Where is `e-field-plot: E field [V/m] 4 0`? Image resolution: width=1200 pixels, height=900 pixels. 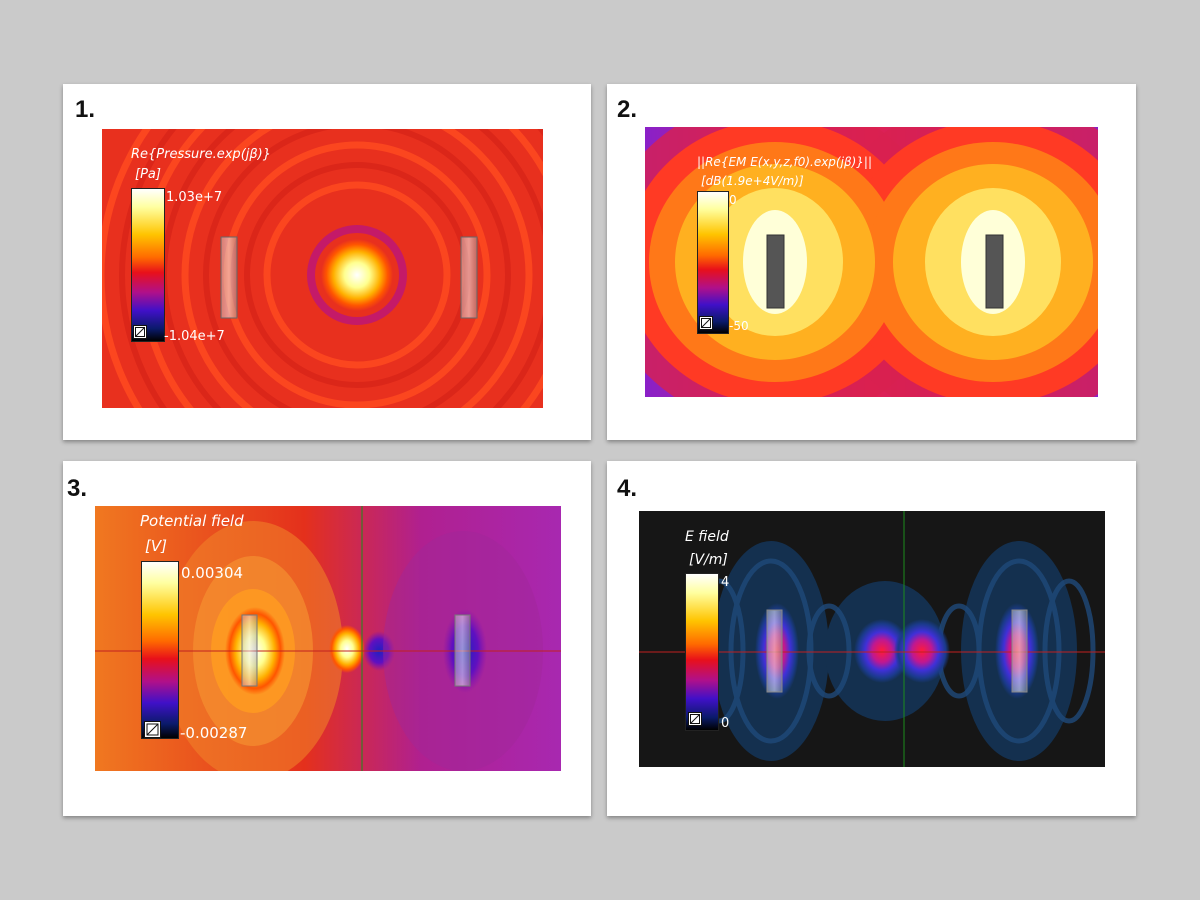 e-field-plot: E field [V/m] 4 0 is located at coordinates (872, 639).